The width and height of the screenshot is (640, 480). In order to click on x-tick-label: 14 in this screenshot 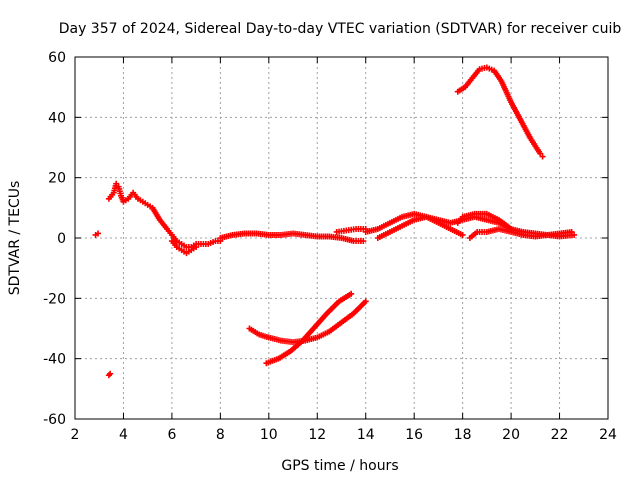, I will do `click(366, 435)`.